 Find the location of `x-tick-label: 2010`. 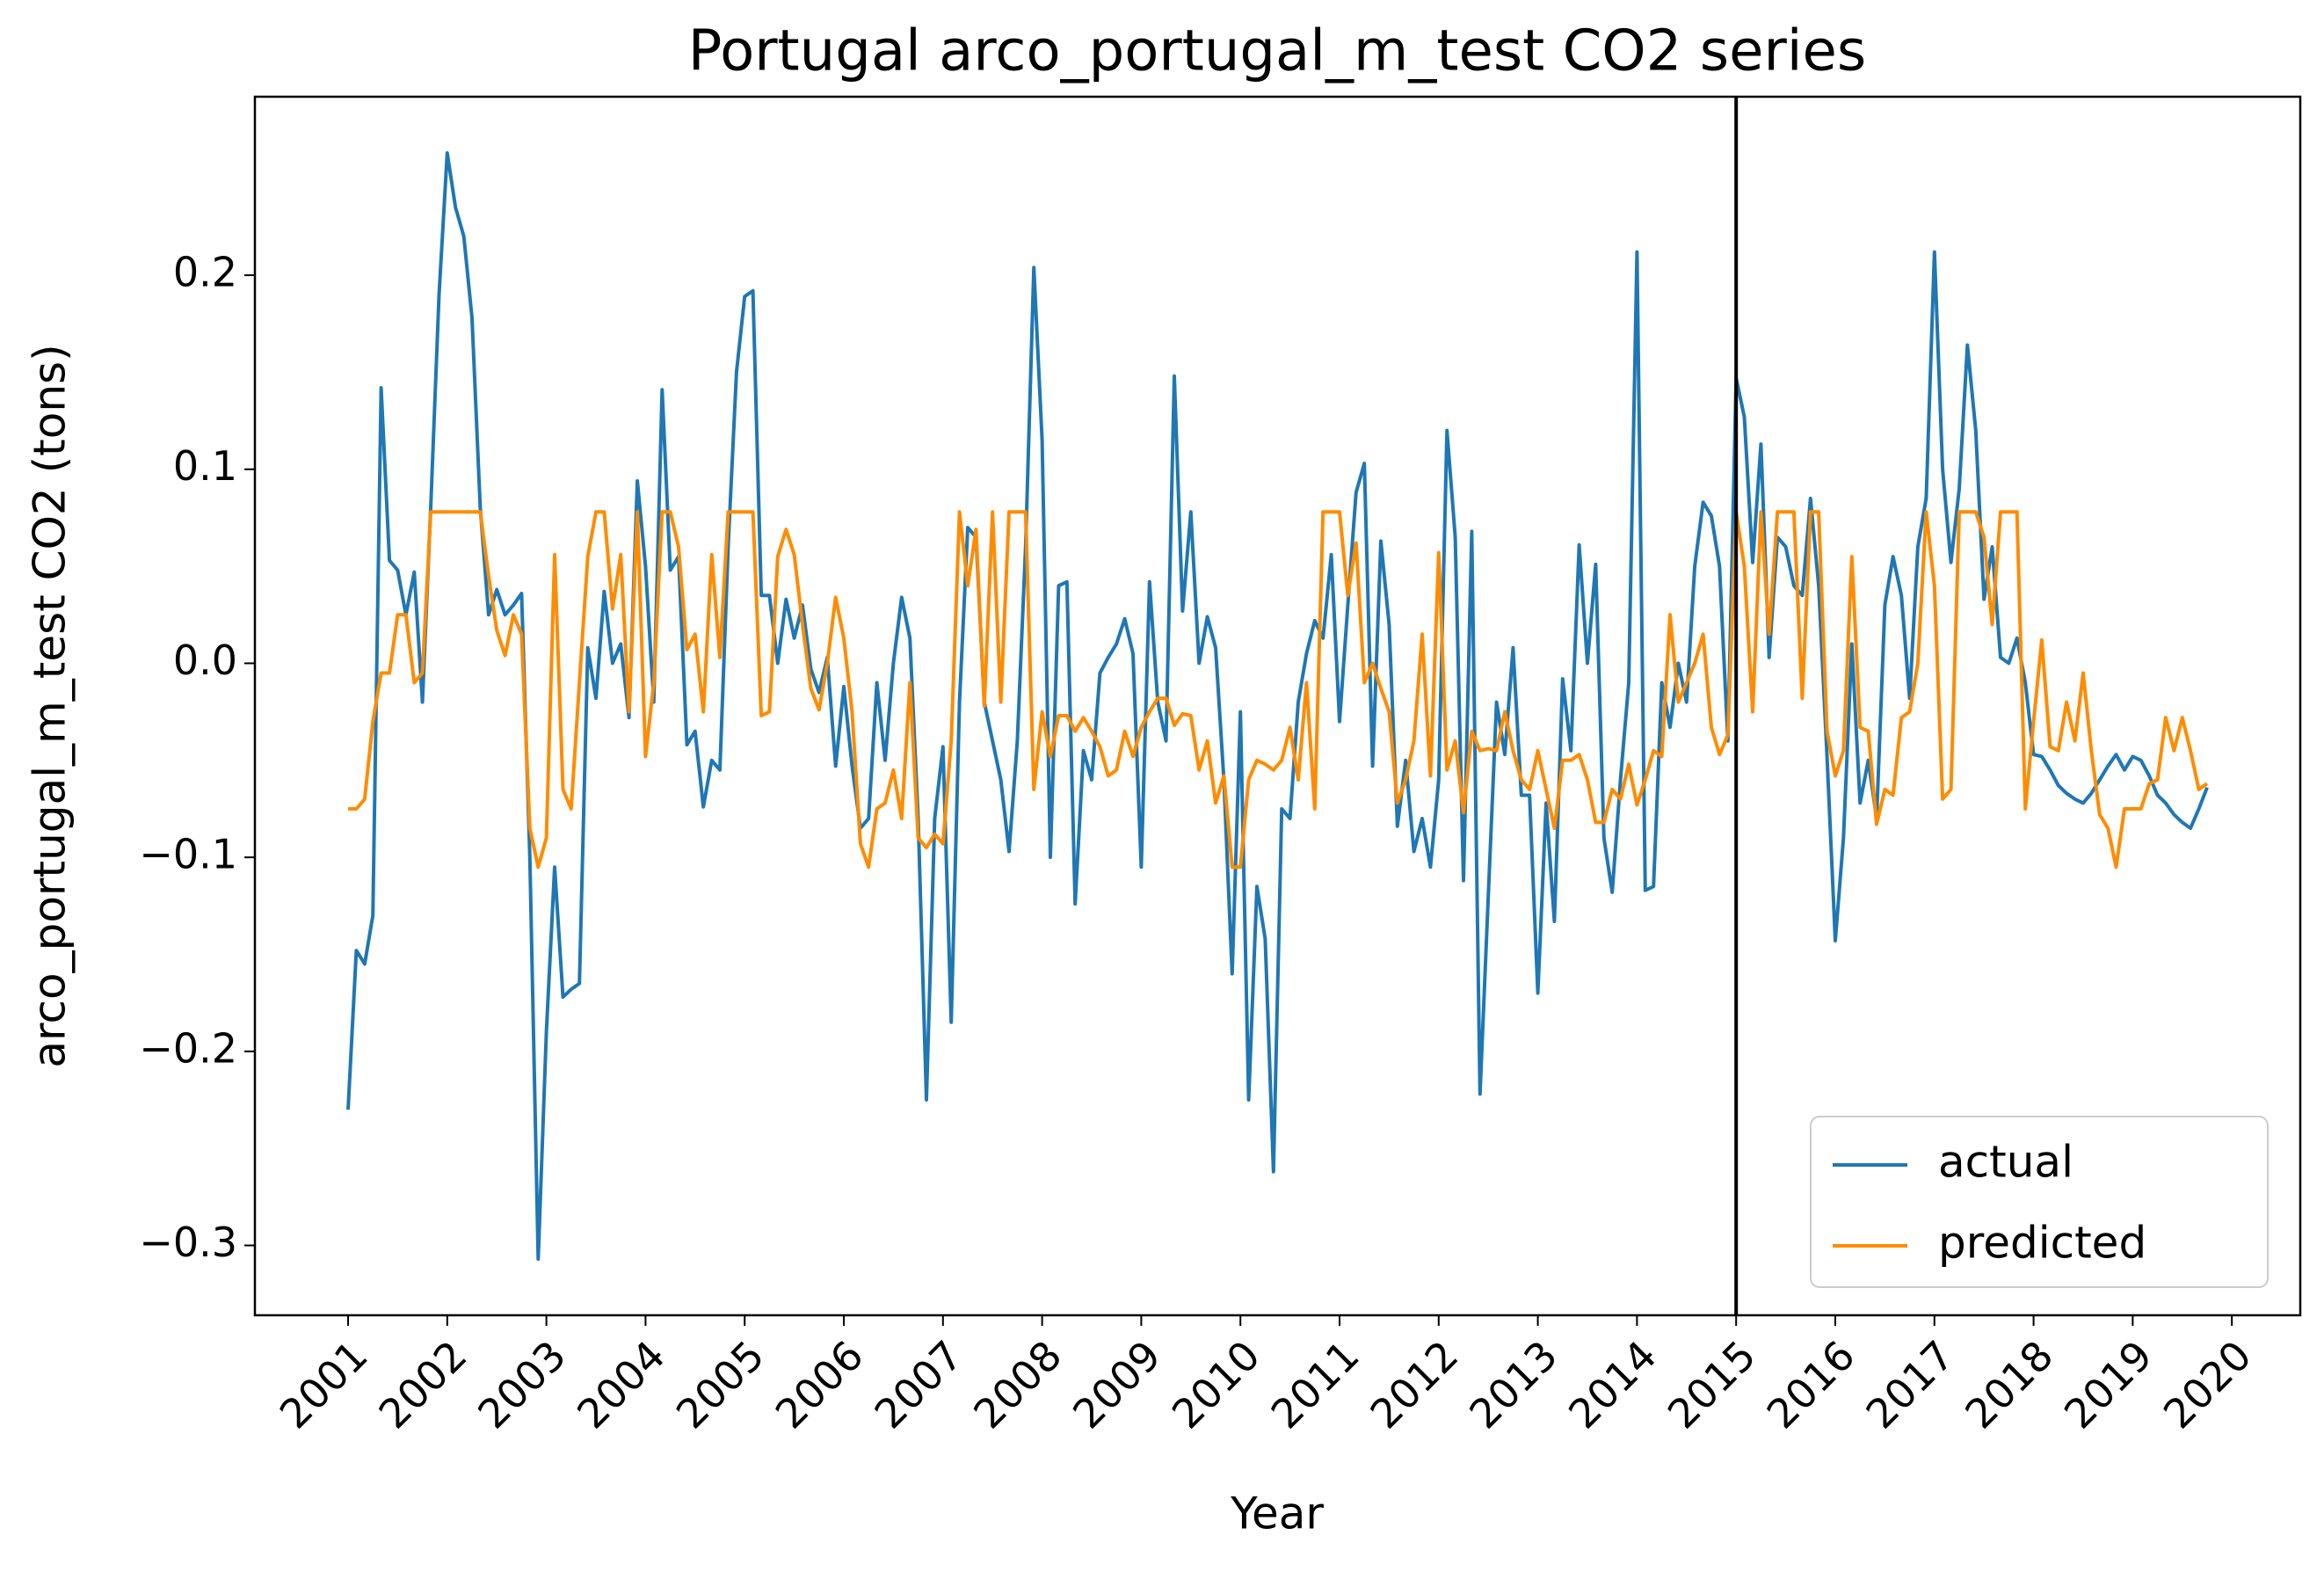

x-tick-label: 2010 is located at coordinates (1216, 1384).